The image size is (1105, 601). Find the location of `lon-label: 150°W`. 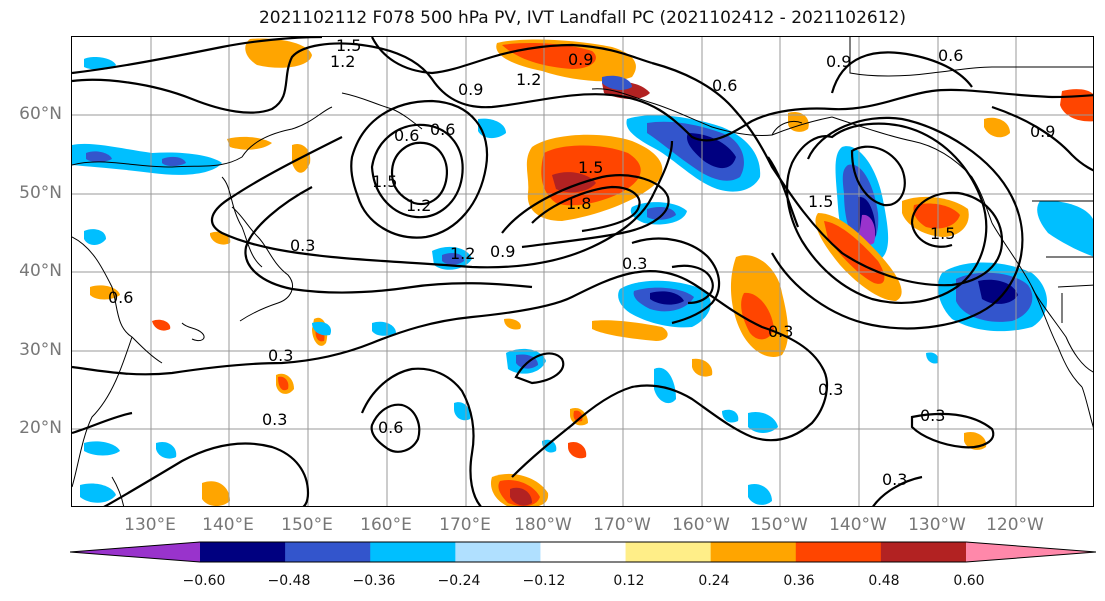

lon-label: 150°W is located at coordinates (779, 525).